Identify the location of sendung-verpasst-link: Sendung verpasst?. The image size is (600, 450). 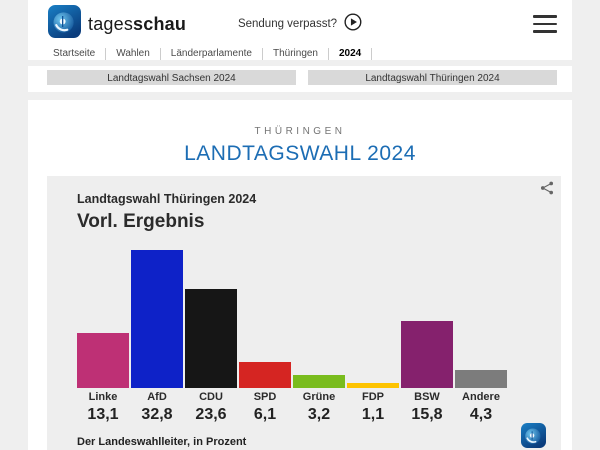
(299, 24).